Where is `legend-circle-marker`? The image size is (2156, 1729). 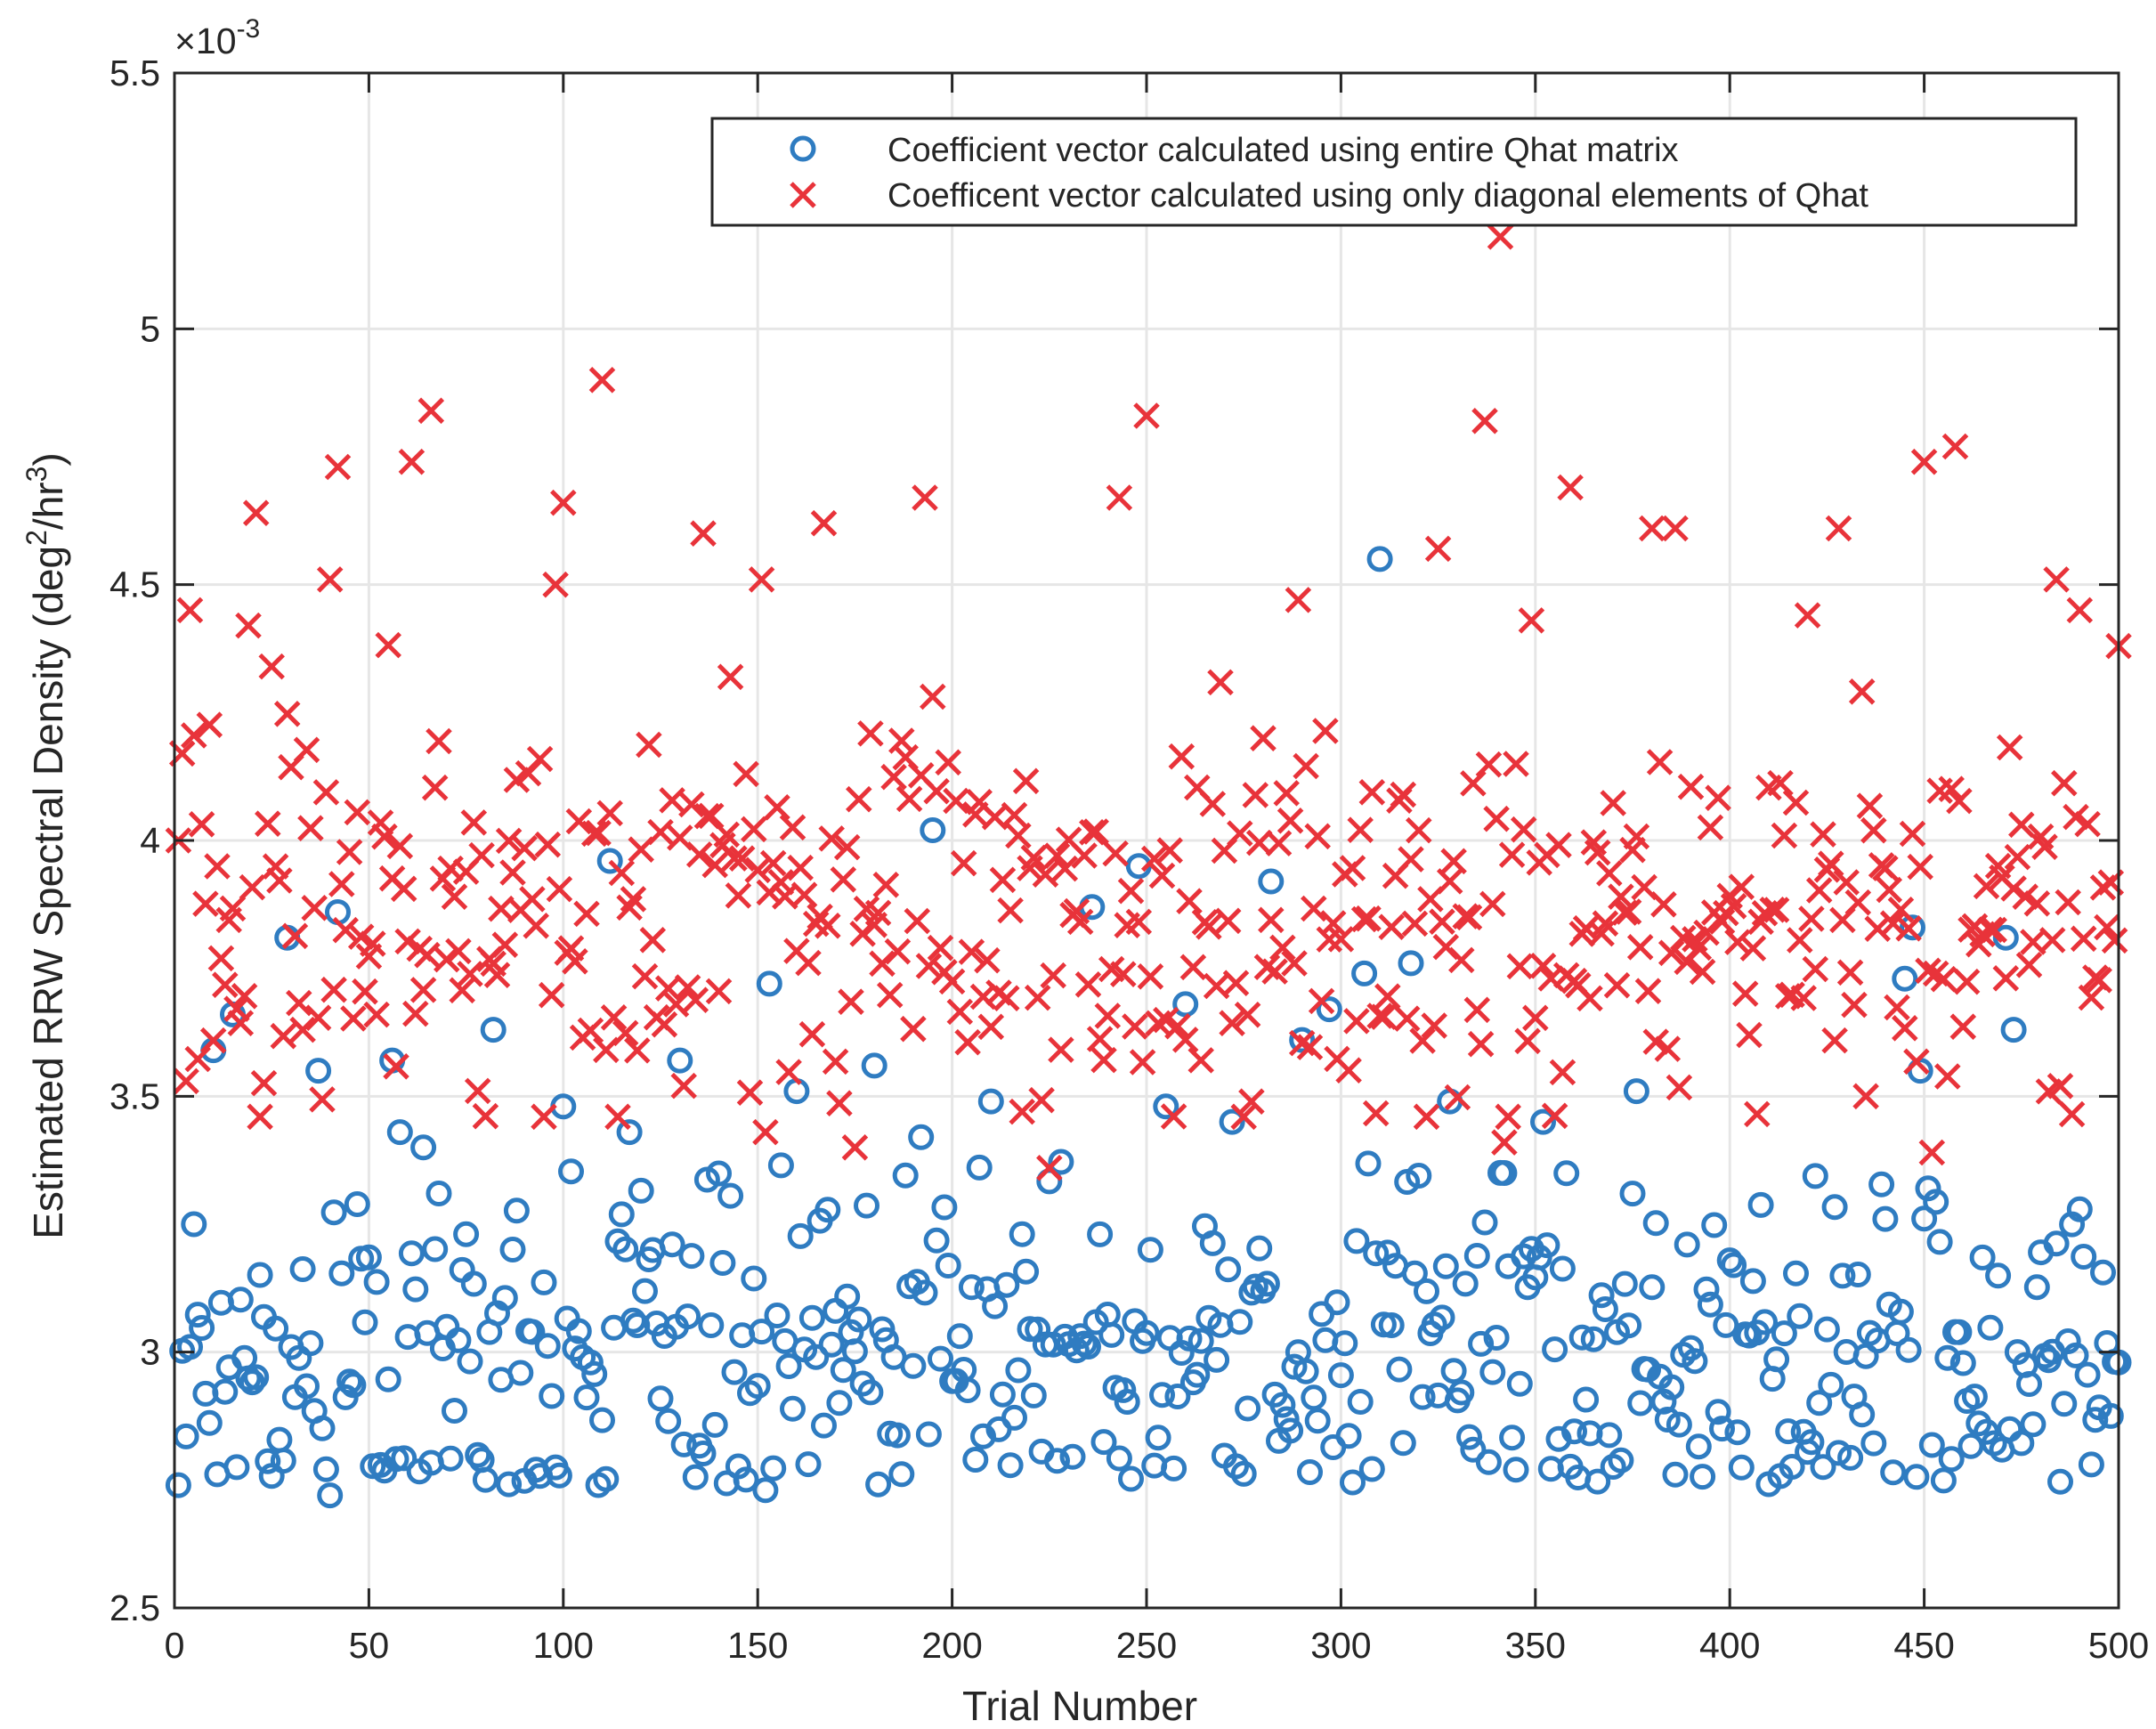 legend-circle-marker is located at coordinates (803, 148).